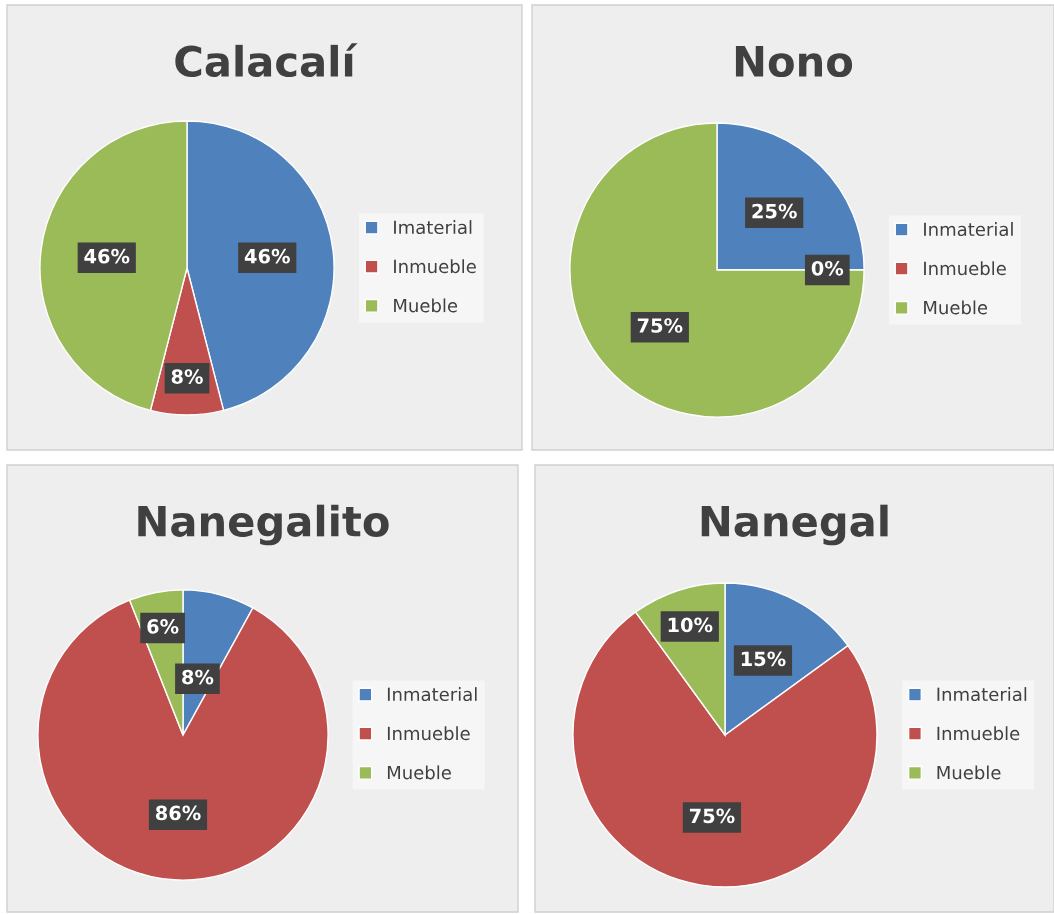  What do you see at coordinates (794, 525) in the screenshot?
I see `chart-title: Nanegal` at bounding box center [794, 525].